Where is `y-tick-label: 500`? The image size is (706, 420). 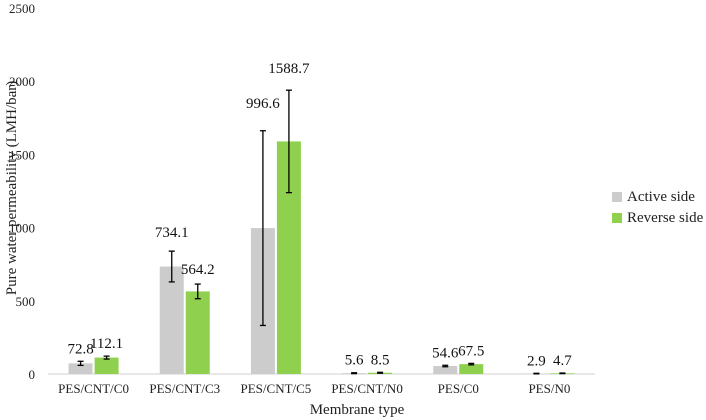
y-tick-label: 500 is located at coordinates (26, 301).